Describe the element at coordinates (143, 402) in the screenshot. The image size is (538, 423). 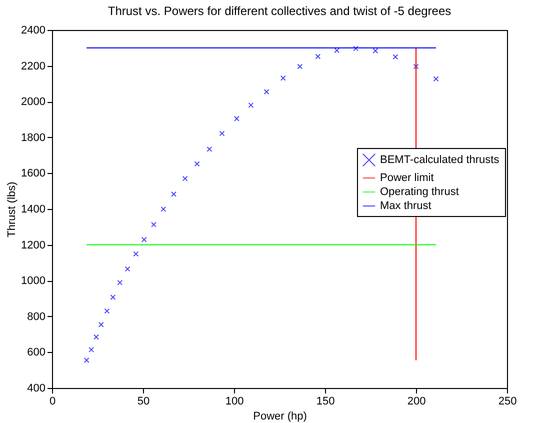
I see `x-tick-label: 50` at that location.